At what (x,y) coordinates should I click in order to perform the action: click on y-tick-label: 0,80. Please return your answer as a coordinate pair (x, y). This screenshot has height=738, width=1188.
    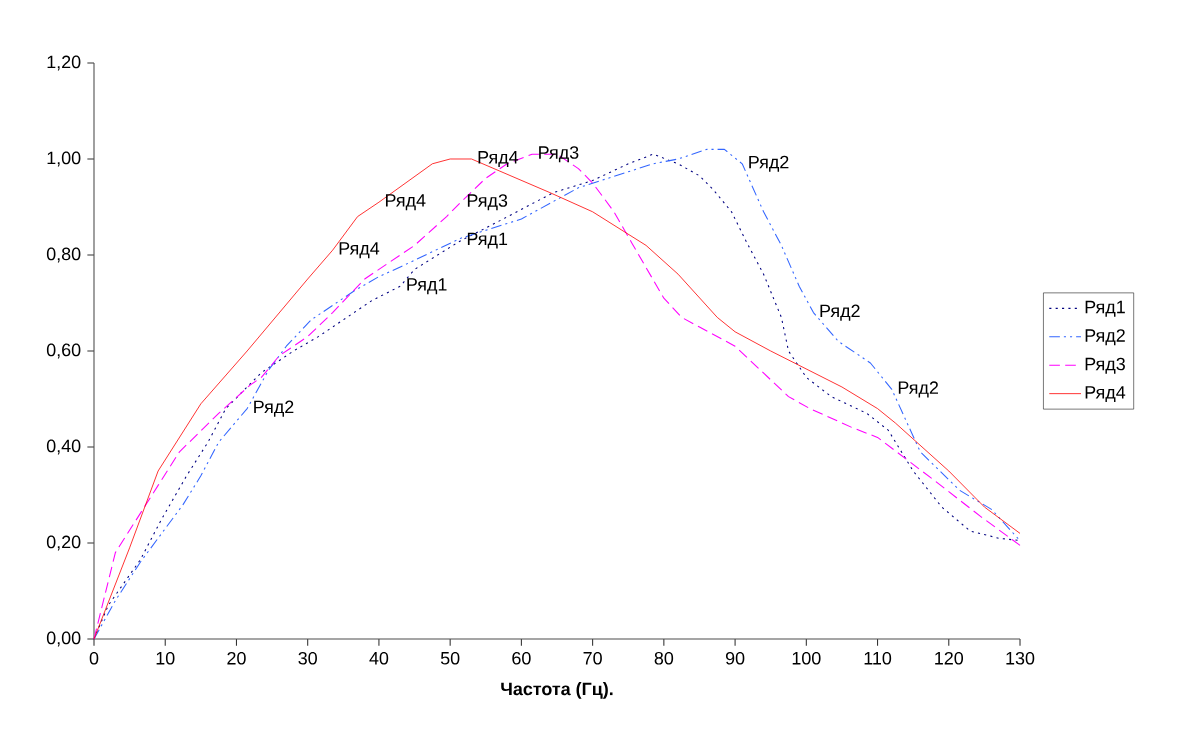
    Looking at the image, I should click on (63, 255).